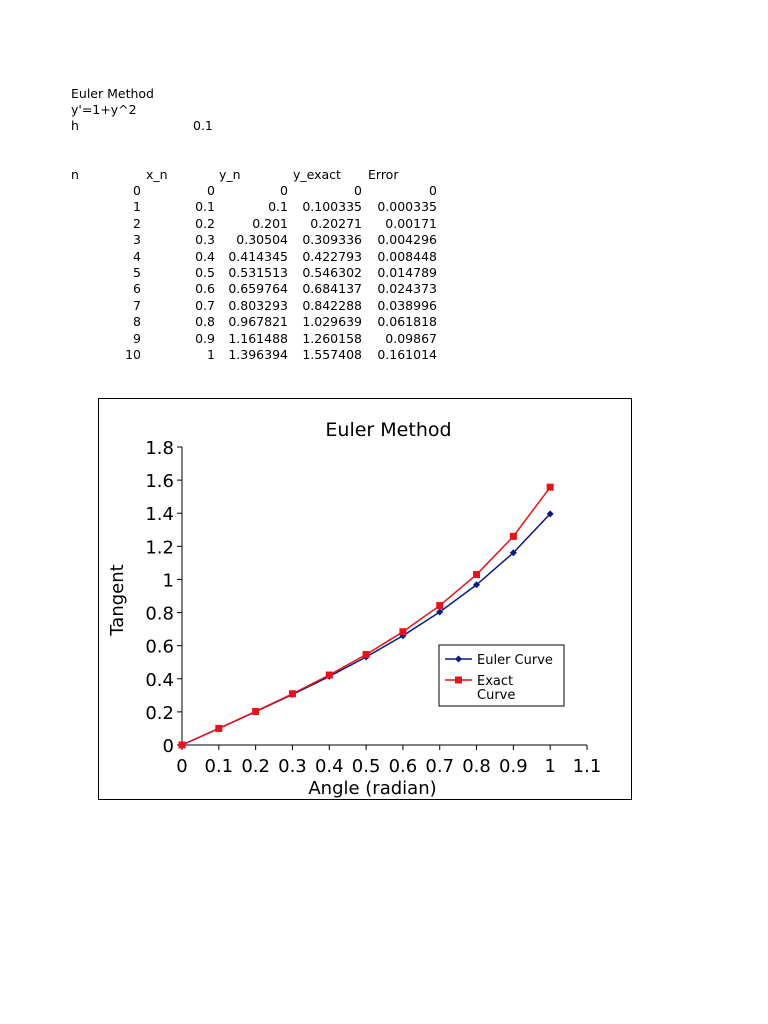  What do you see at coordinates (133, 354) in the screenshot?
I see `cell-n: 10` at bounding box center [133, 354].